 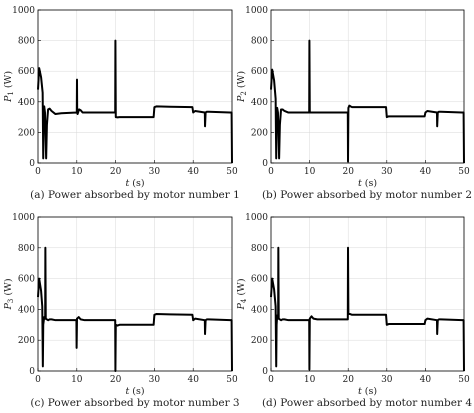 I want to click on panel-caption: (b) Power absorbed by motor number 2, so click(x=367, y=195).